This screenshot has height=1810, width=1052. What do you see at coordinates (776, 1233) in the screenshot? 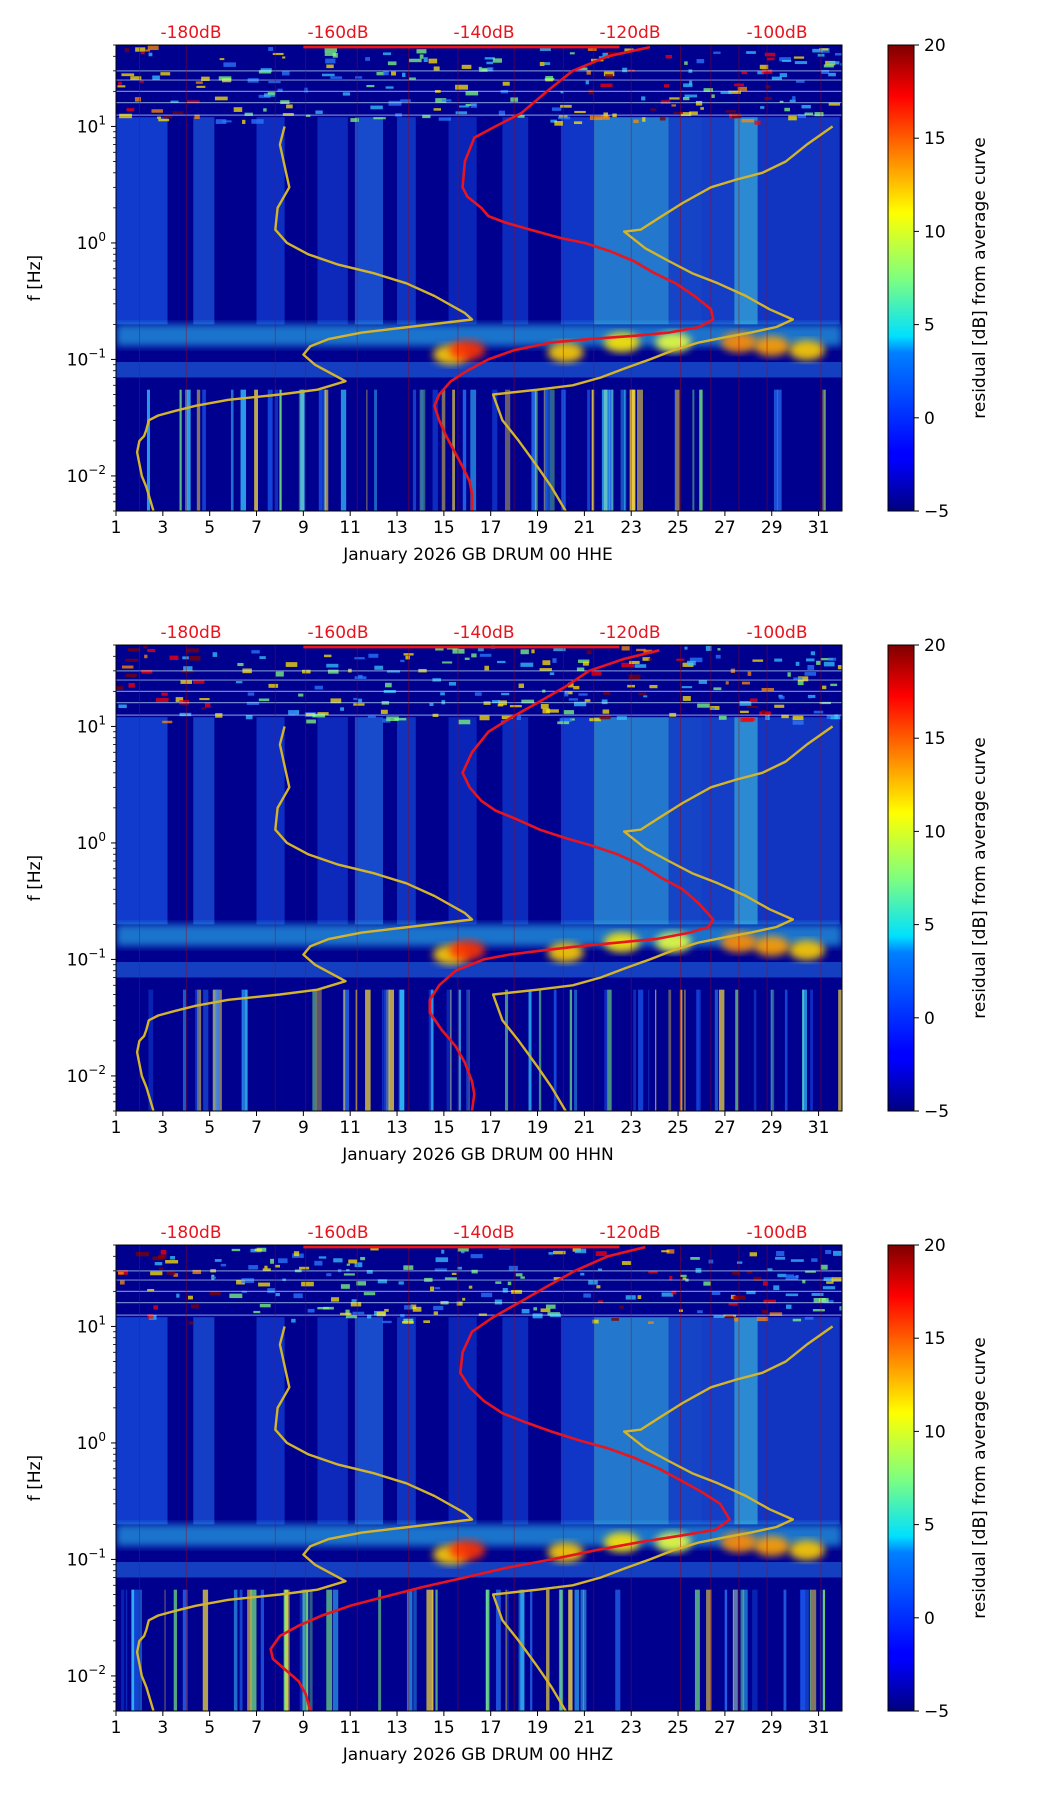
I see `top-db-label: -100dB` at bounding box center [776, 1233].